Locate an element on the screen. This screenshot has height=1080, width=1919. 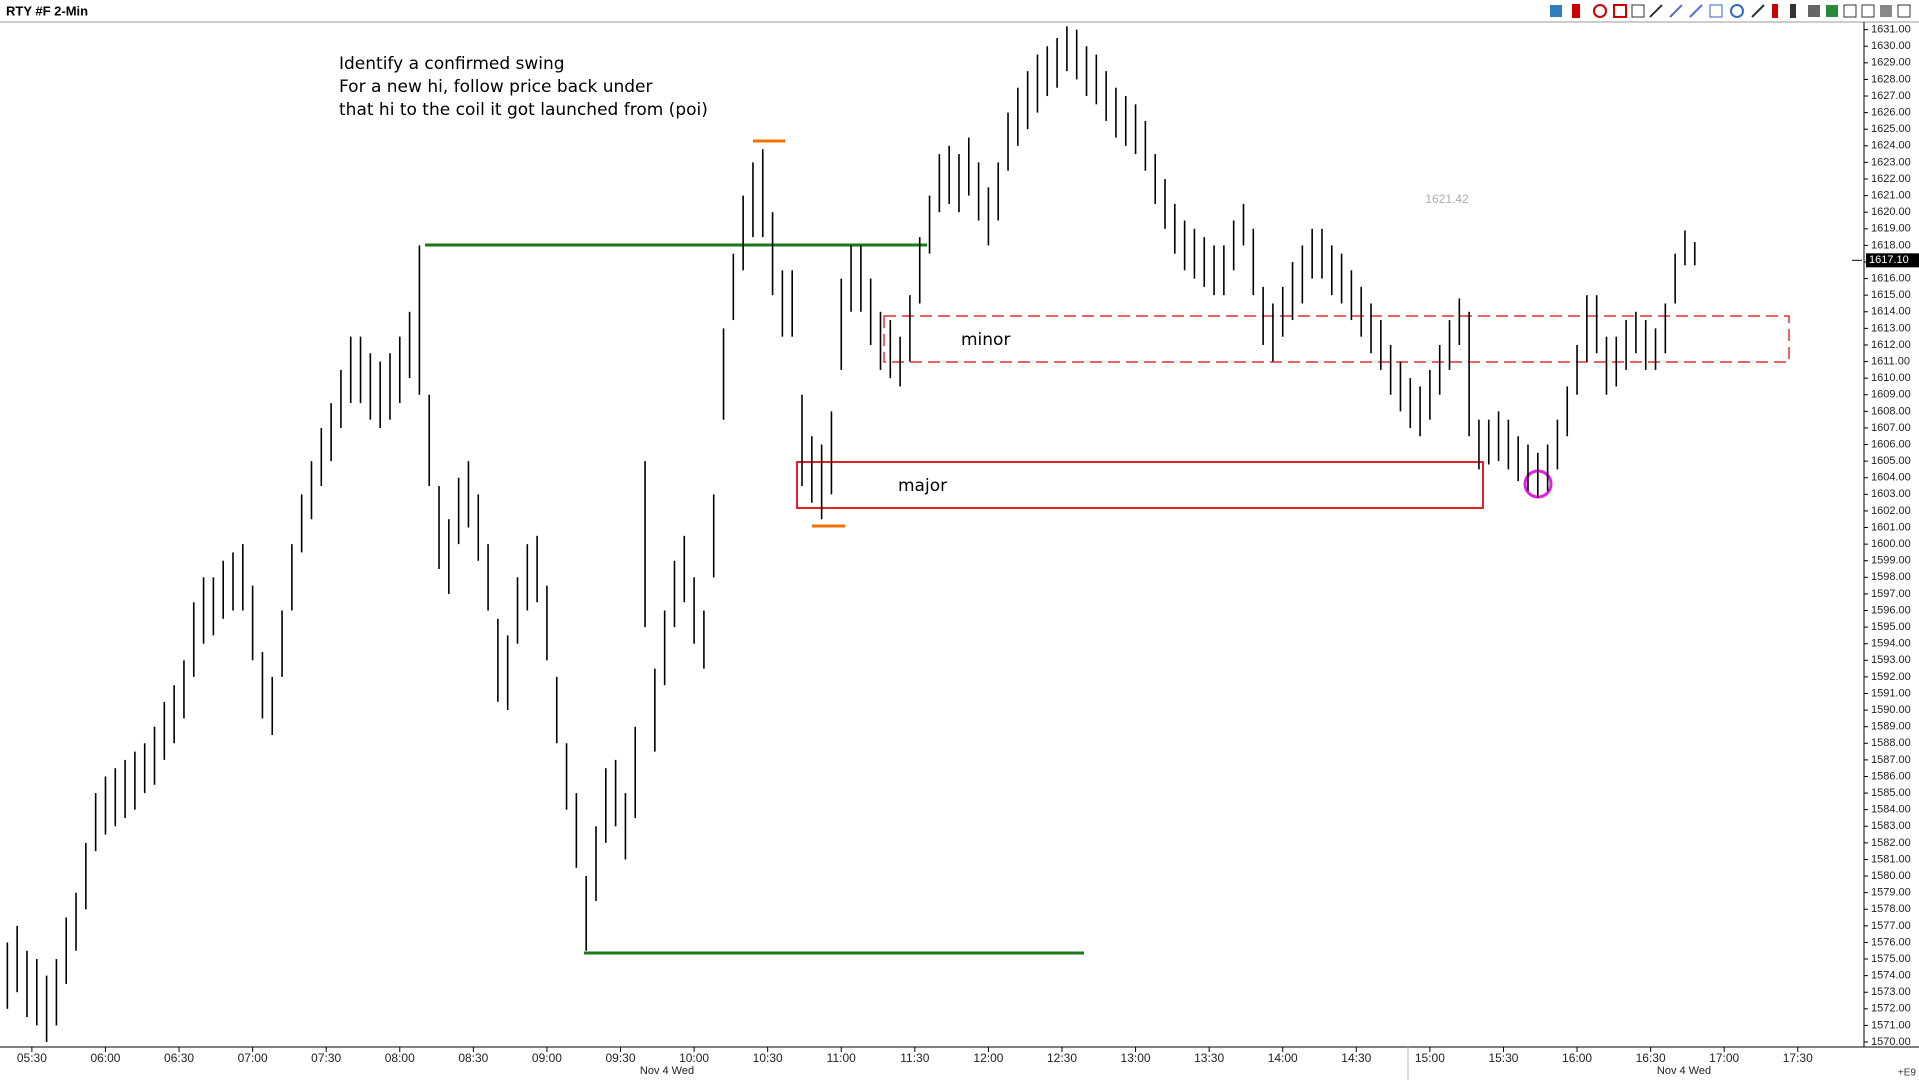
y-tick-label: 1601.00 is located at coordinates (1891, 527).